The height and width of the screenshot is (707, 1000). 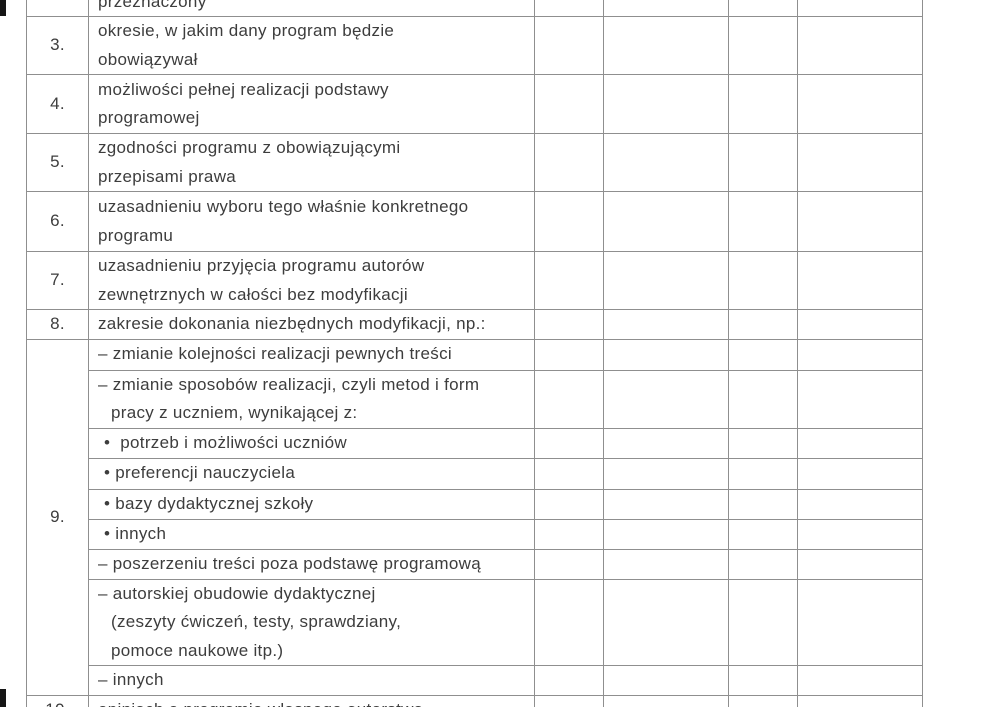 I want to click on text-line: przeznaczony, so click(x=152, y=5).